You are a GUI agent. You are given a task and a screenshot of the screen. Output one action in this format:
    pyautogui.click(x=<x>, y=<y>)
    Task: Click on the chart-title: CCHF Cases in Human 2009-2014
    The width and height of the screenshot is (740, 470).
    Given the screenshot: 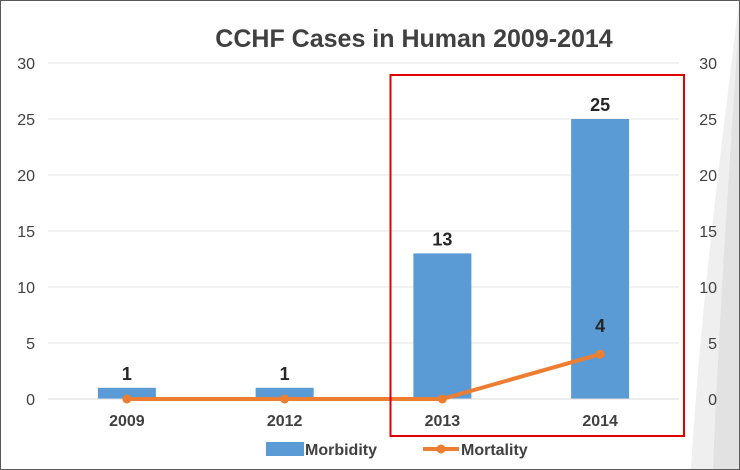 What is the action you would take?
    pyautogui.click(x=413, y=39)
    